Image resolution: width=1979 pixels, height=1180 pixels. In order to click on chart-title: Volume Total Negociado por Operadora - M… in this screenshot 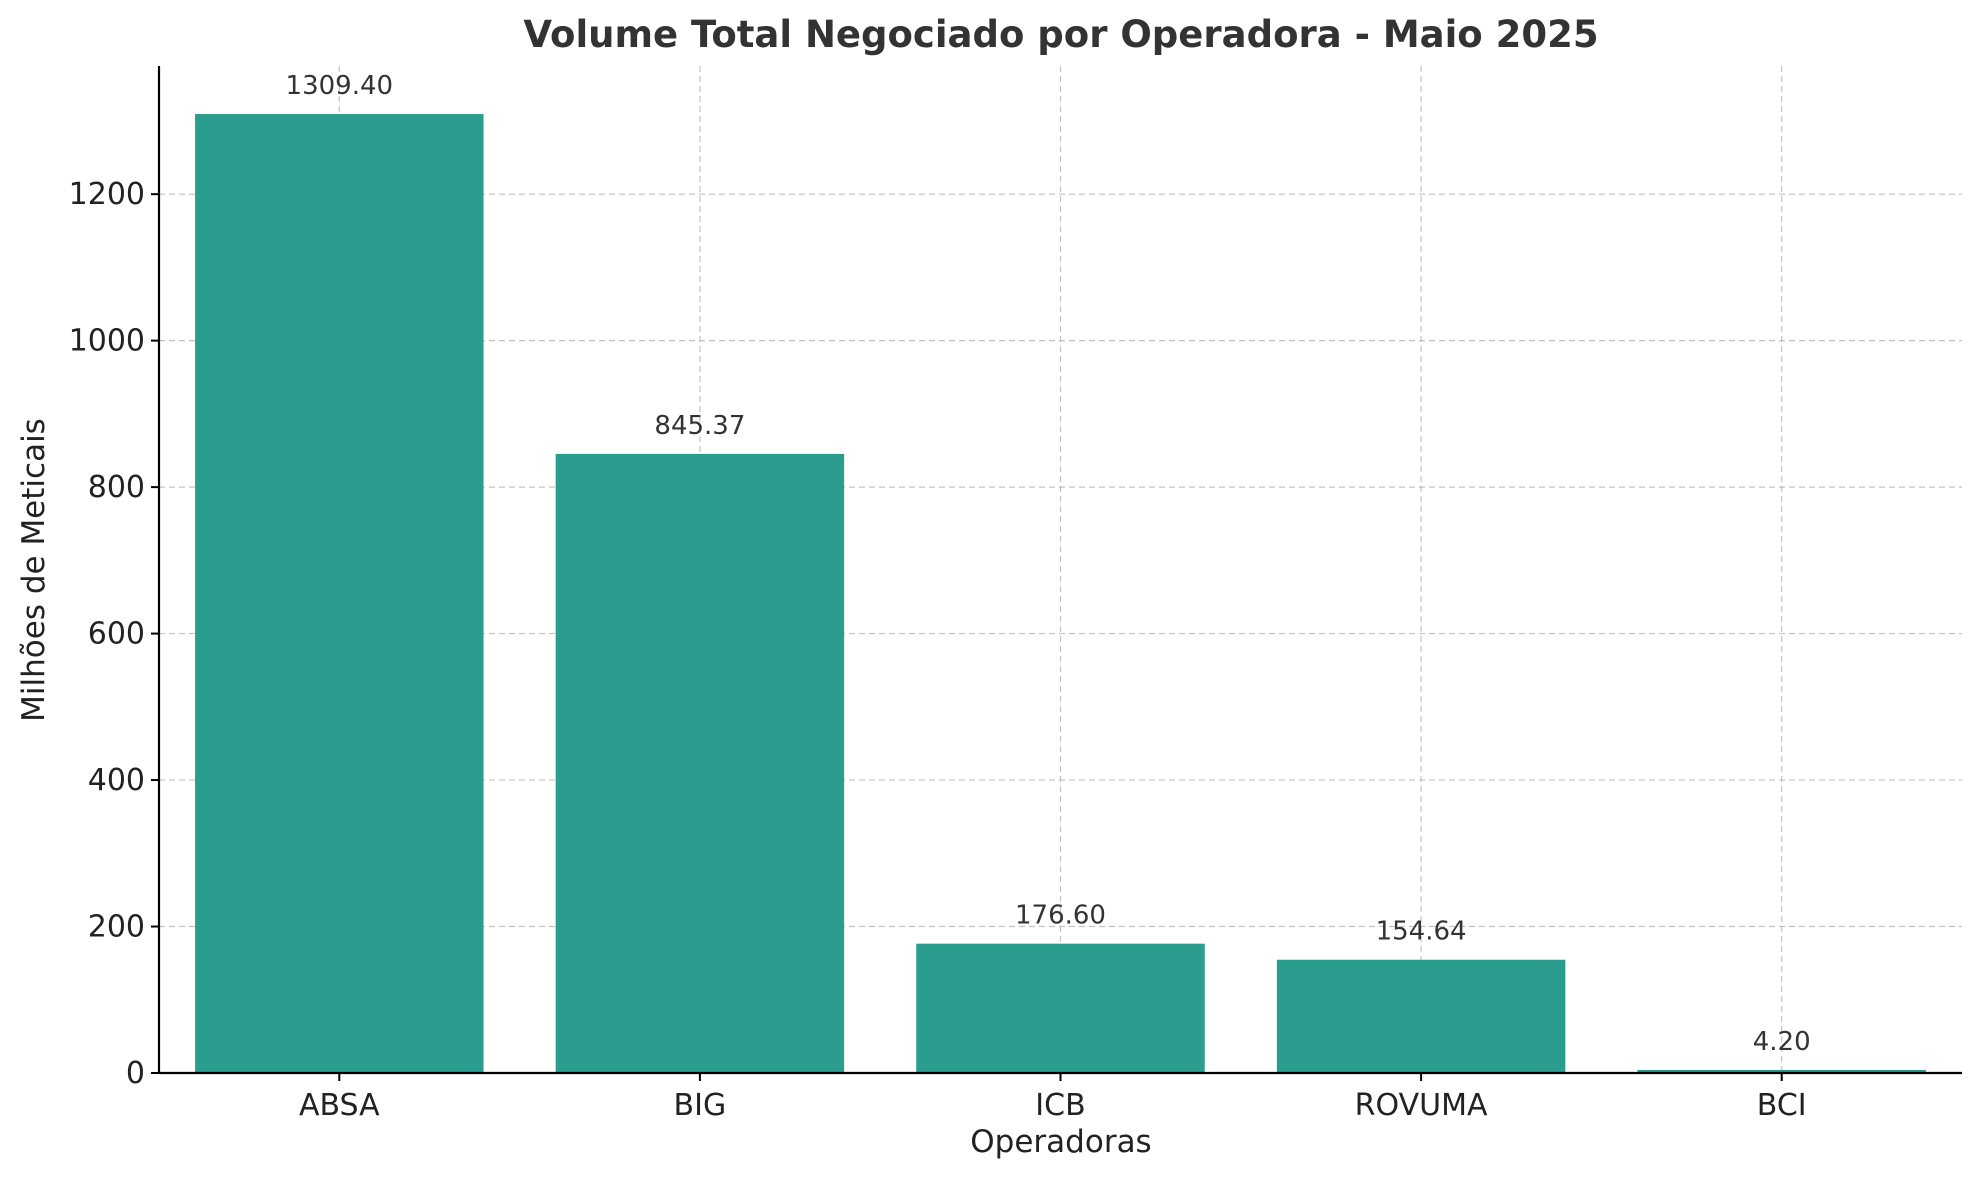, I will do `click(1060, 34)`.